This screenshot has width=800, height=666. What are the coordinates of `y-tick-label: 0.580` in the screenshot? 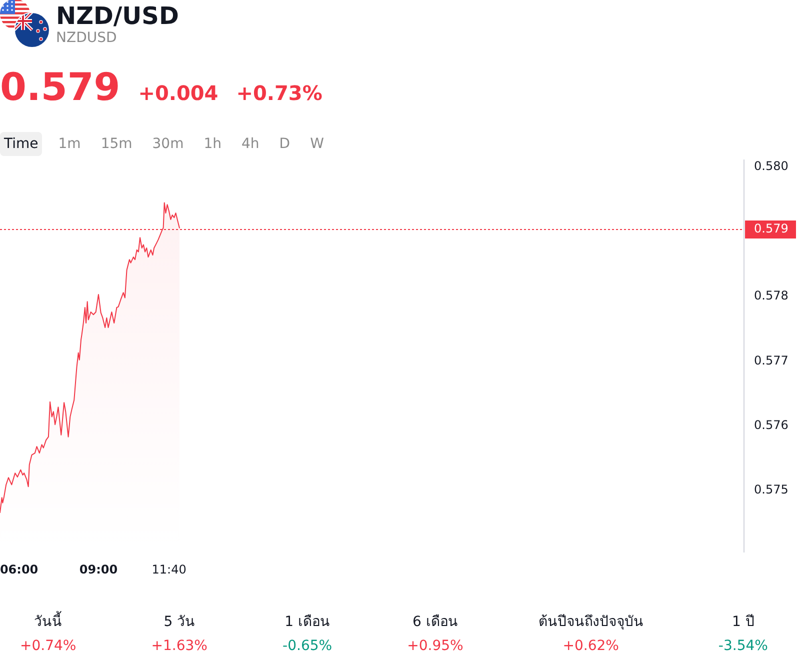 It's located at (771, 166).